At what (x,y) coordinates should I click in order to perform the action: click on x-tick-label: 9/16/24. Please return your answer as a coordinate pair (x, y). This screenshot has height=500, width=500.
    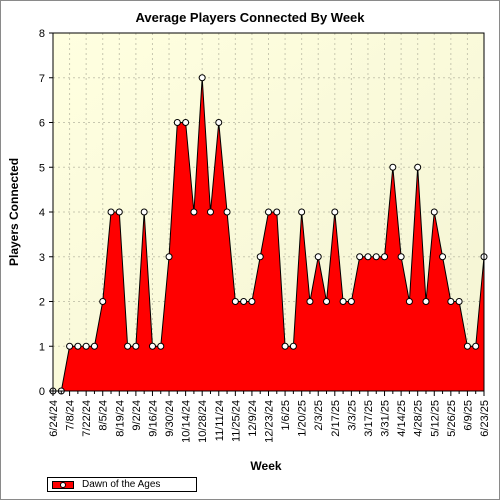
    Looking at the image, I should click on (153, 418).